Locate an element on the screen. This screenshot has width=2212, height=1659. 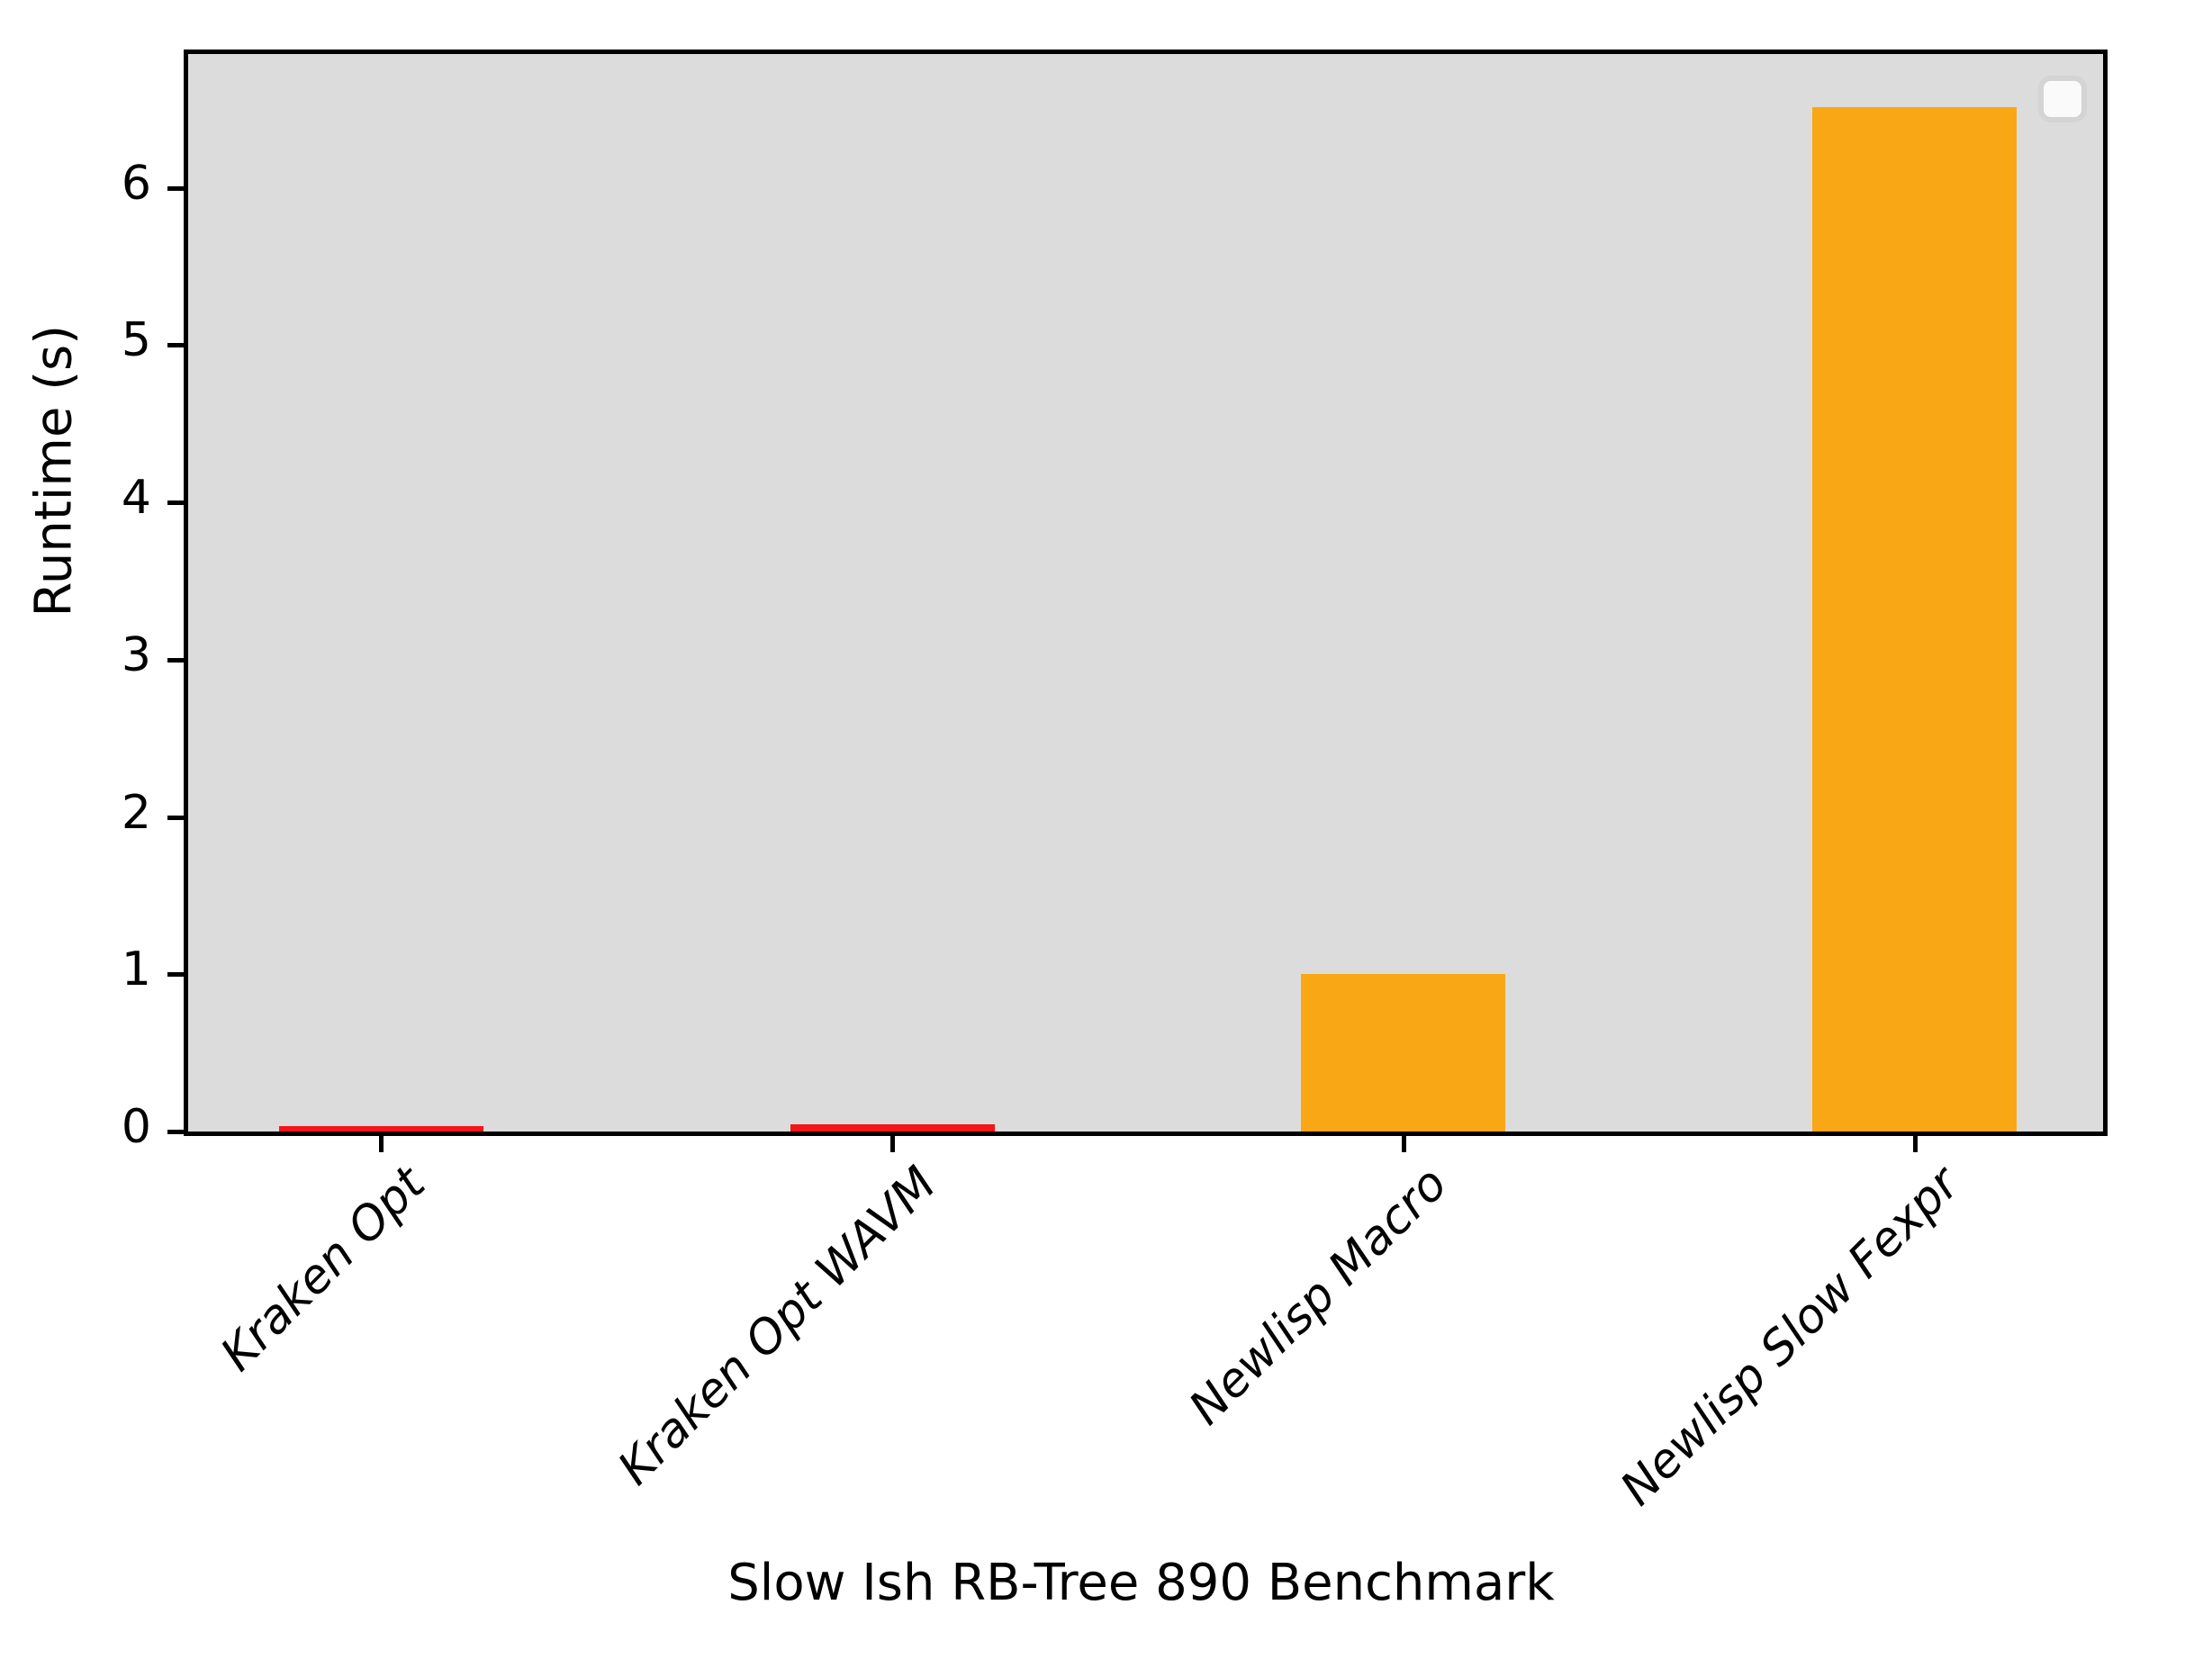
bar-newlisp-macro is located at coordinates (1403, 1053).